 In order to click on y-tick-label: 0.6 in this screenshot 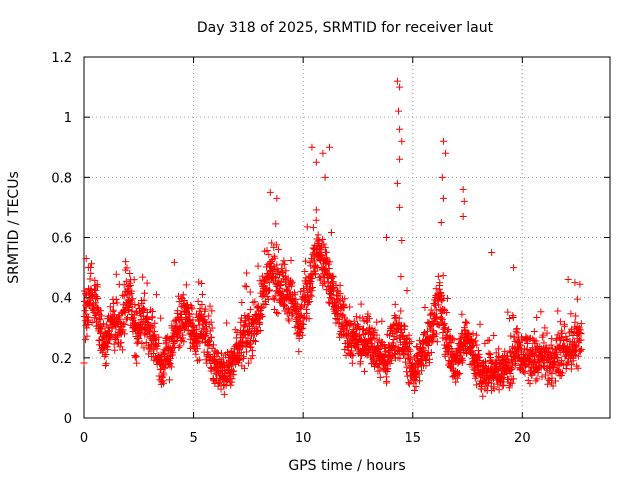, I will do `click(61, 239)`.